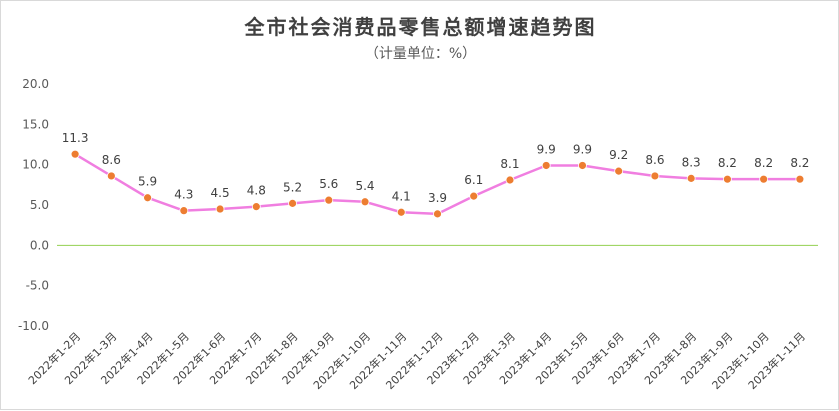 This screenshot has height=411, width=839. What do you see at coordinates (220, 193) in the screenshot?
I see `data-label: 4.5` at bounding box center [220, 193].